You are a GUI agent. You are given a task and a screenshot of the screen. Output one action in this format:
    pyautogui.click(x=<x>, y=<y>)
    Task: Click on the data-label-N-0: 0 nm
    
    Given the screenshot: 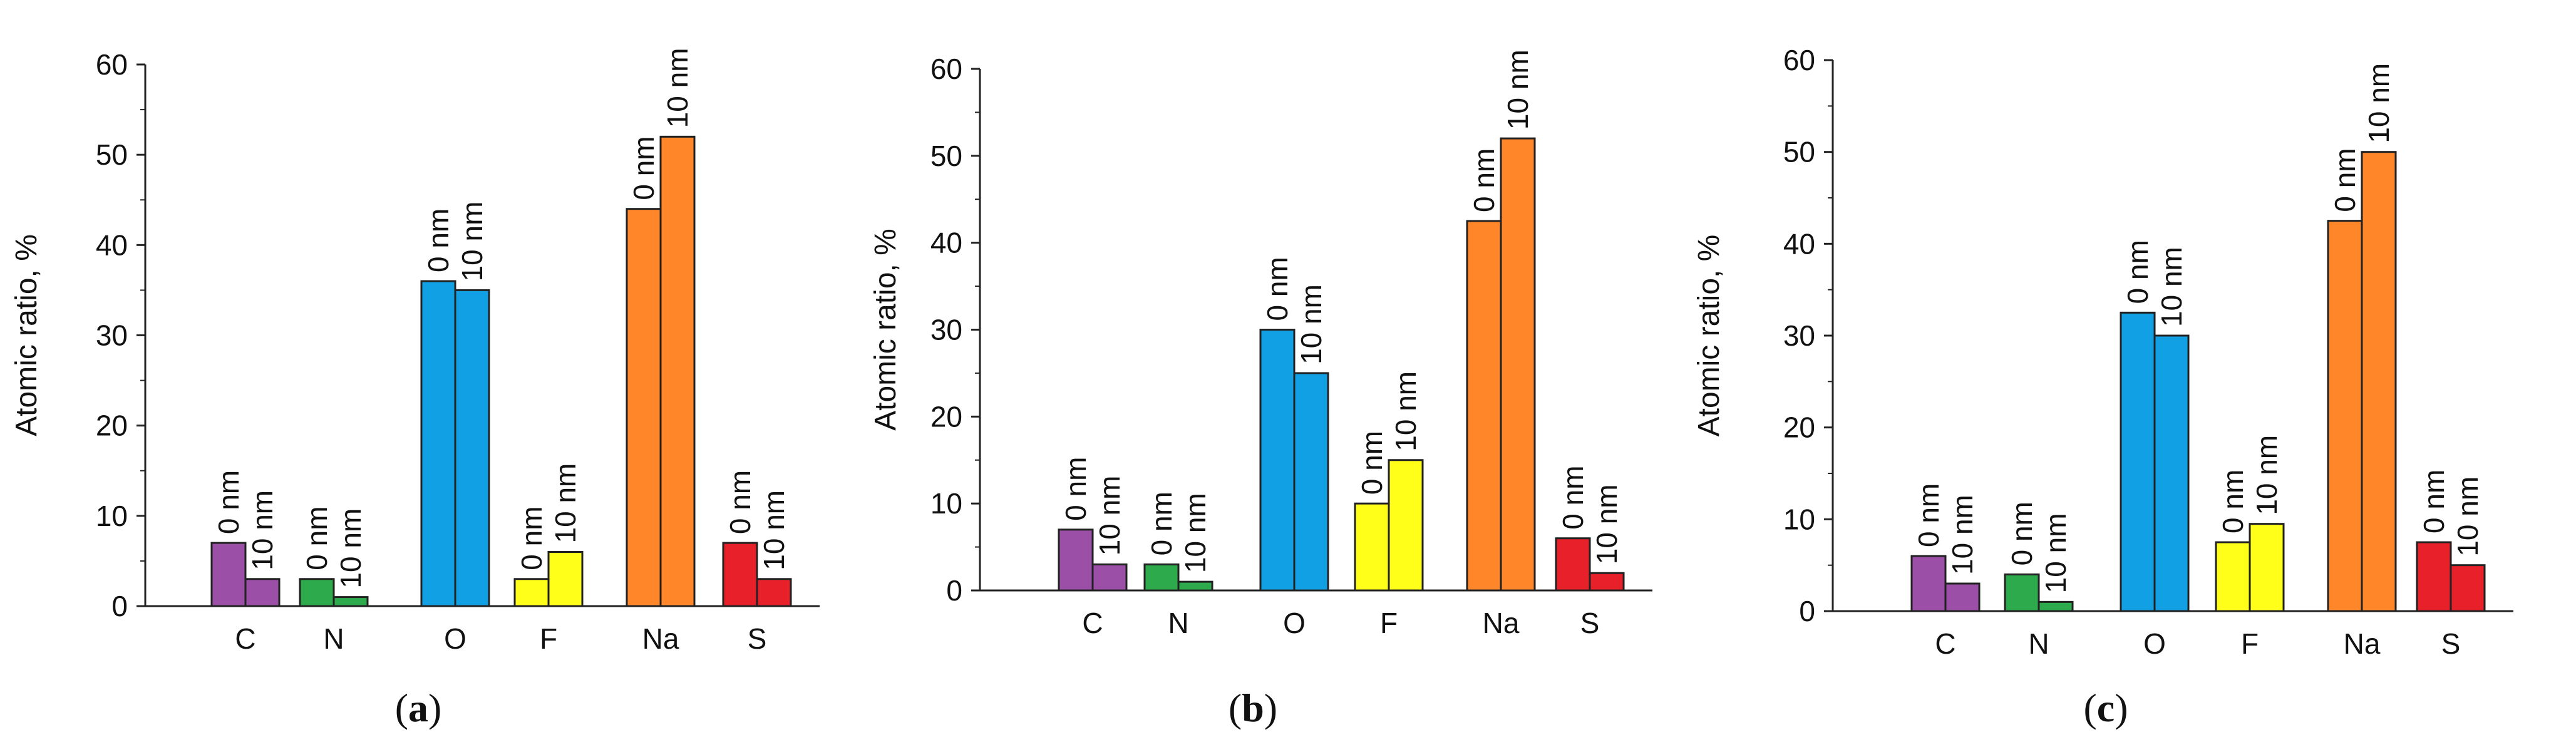 What is the action you would take?
    pyautogui.click(x=317, y=538)
    